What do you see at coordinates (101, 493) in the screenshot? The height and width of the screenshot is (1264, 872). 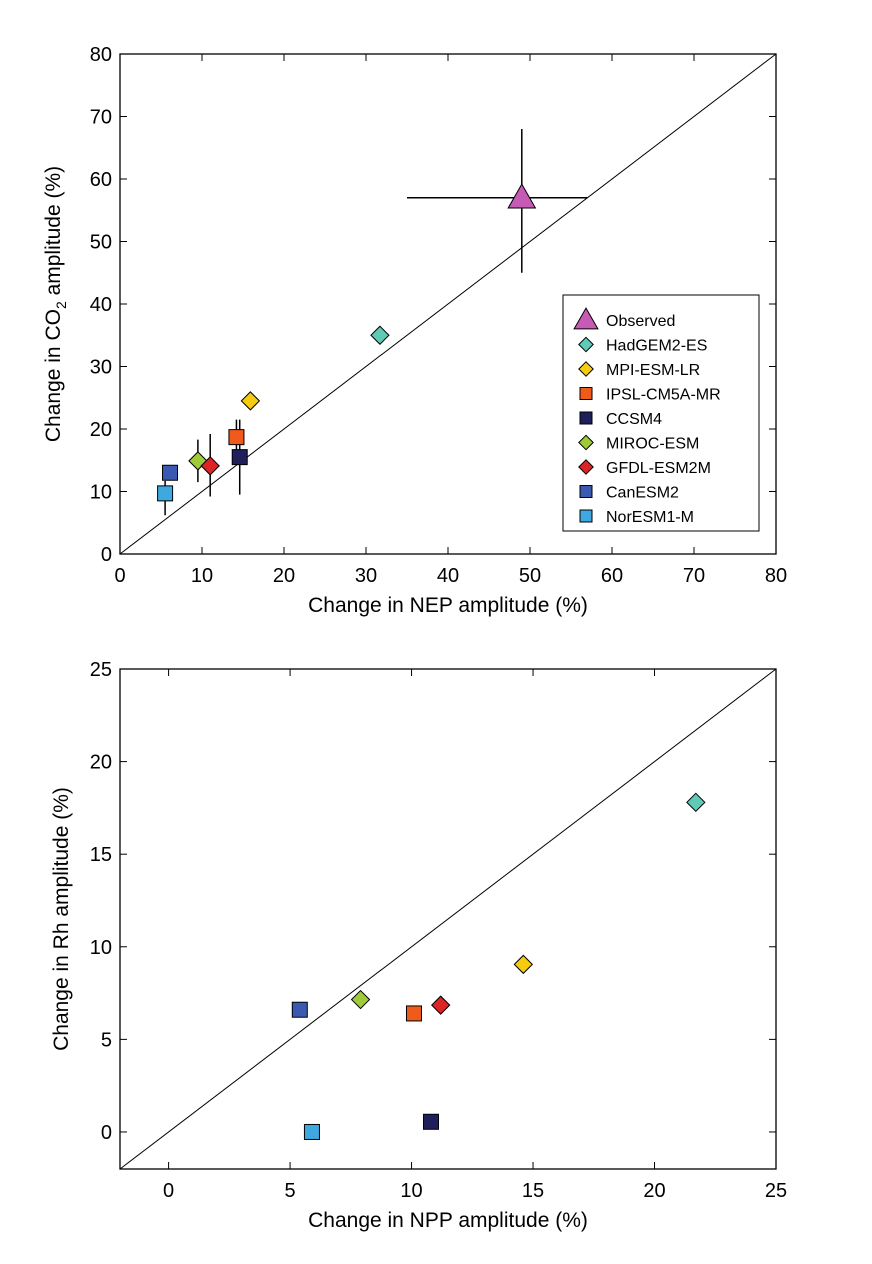 I see `y-tick-label-top: 10` at bounding box center [101, 493].